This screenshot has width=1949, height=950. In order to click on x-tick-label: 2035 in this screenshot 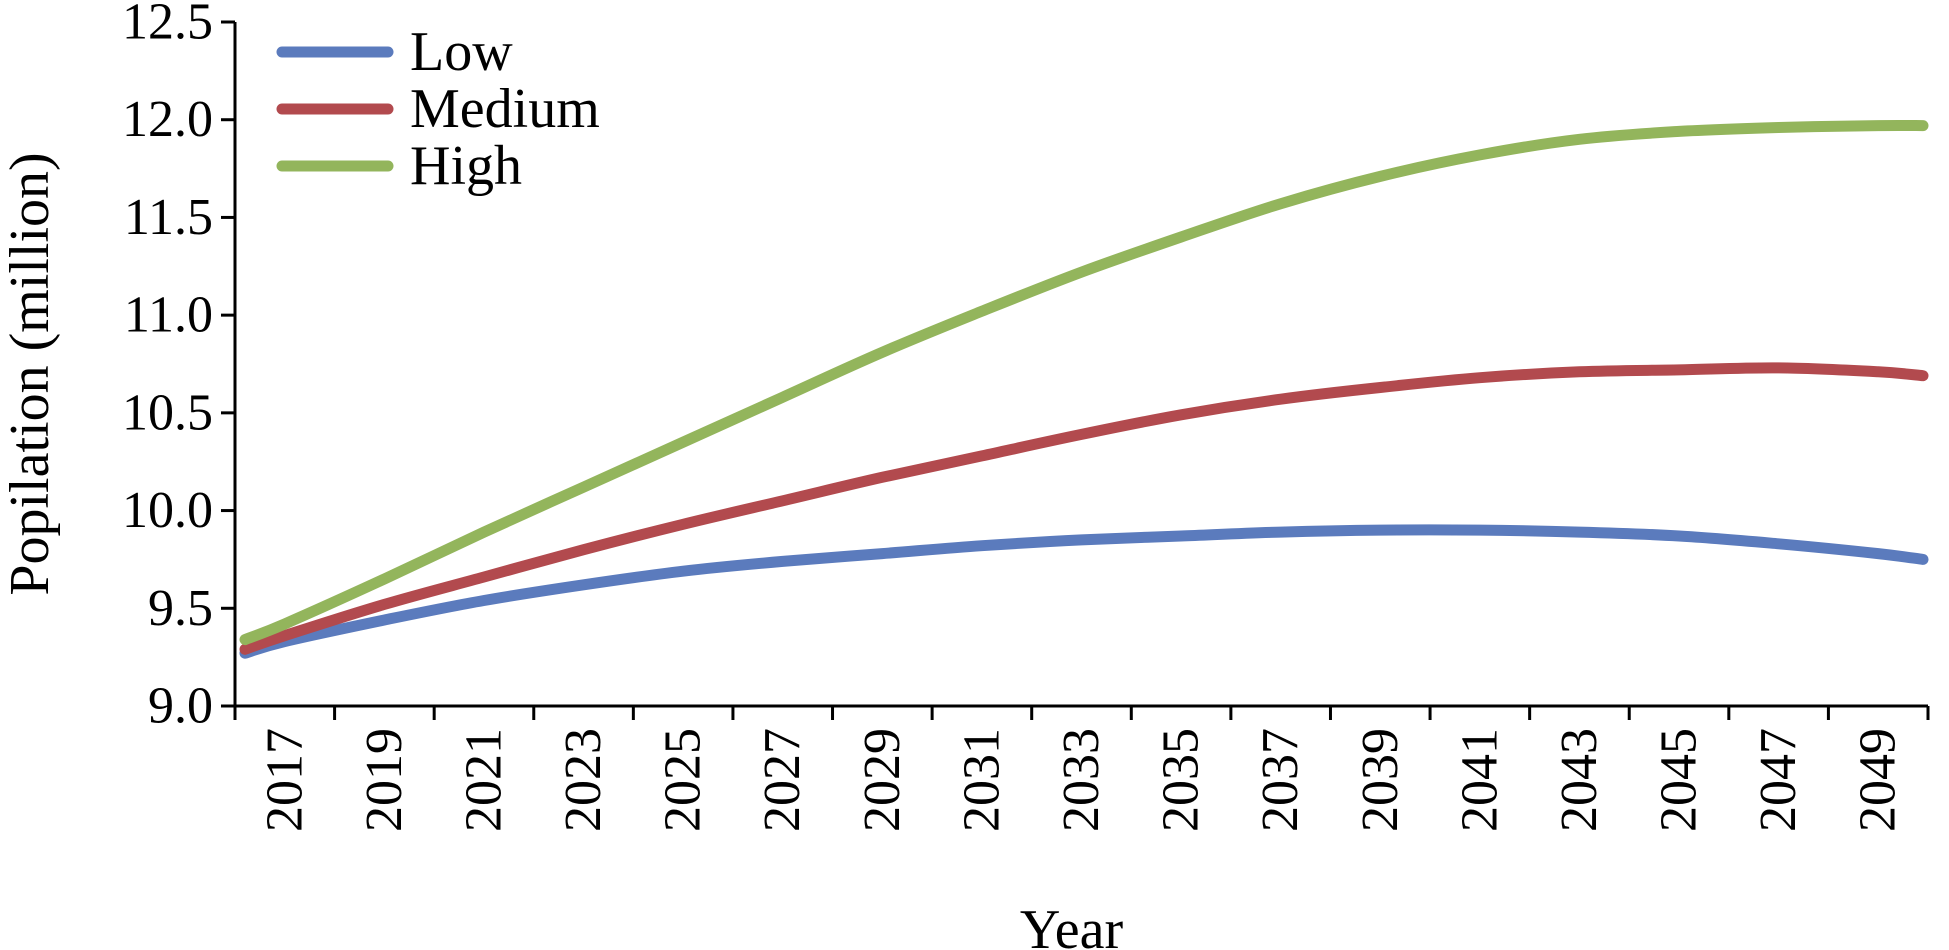, I will do `click(1181, 780)`.